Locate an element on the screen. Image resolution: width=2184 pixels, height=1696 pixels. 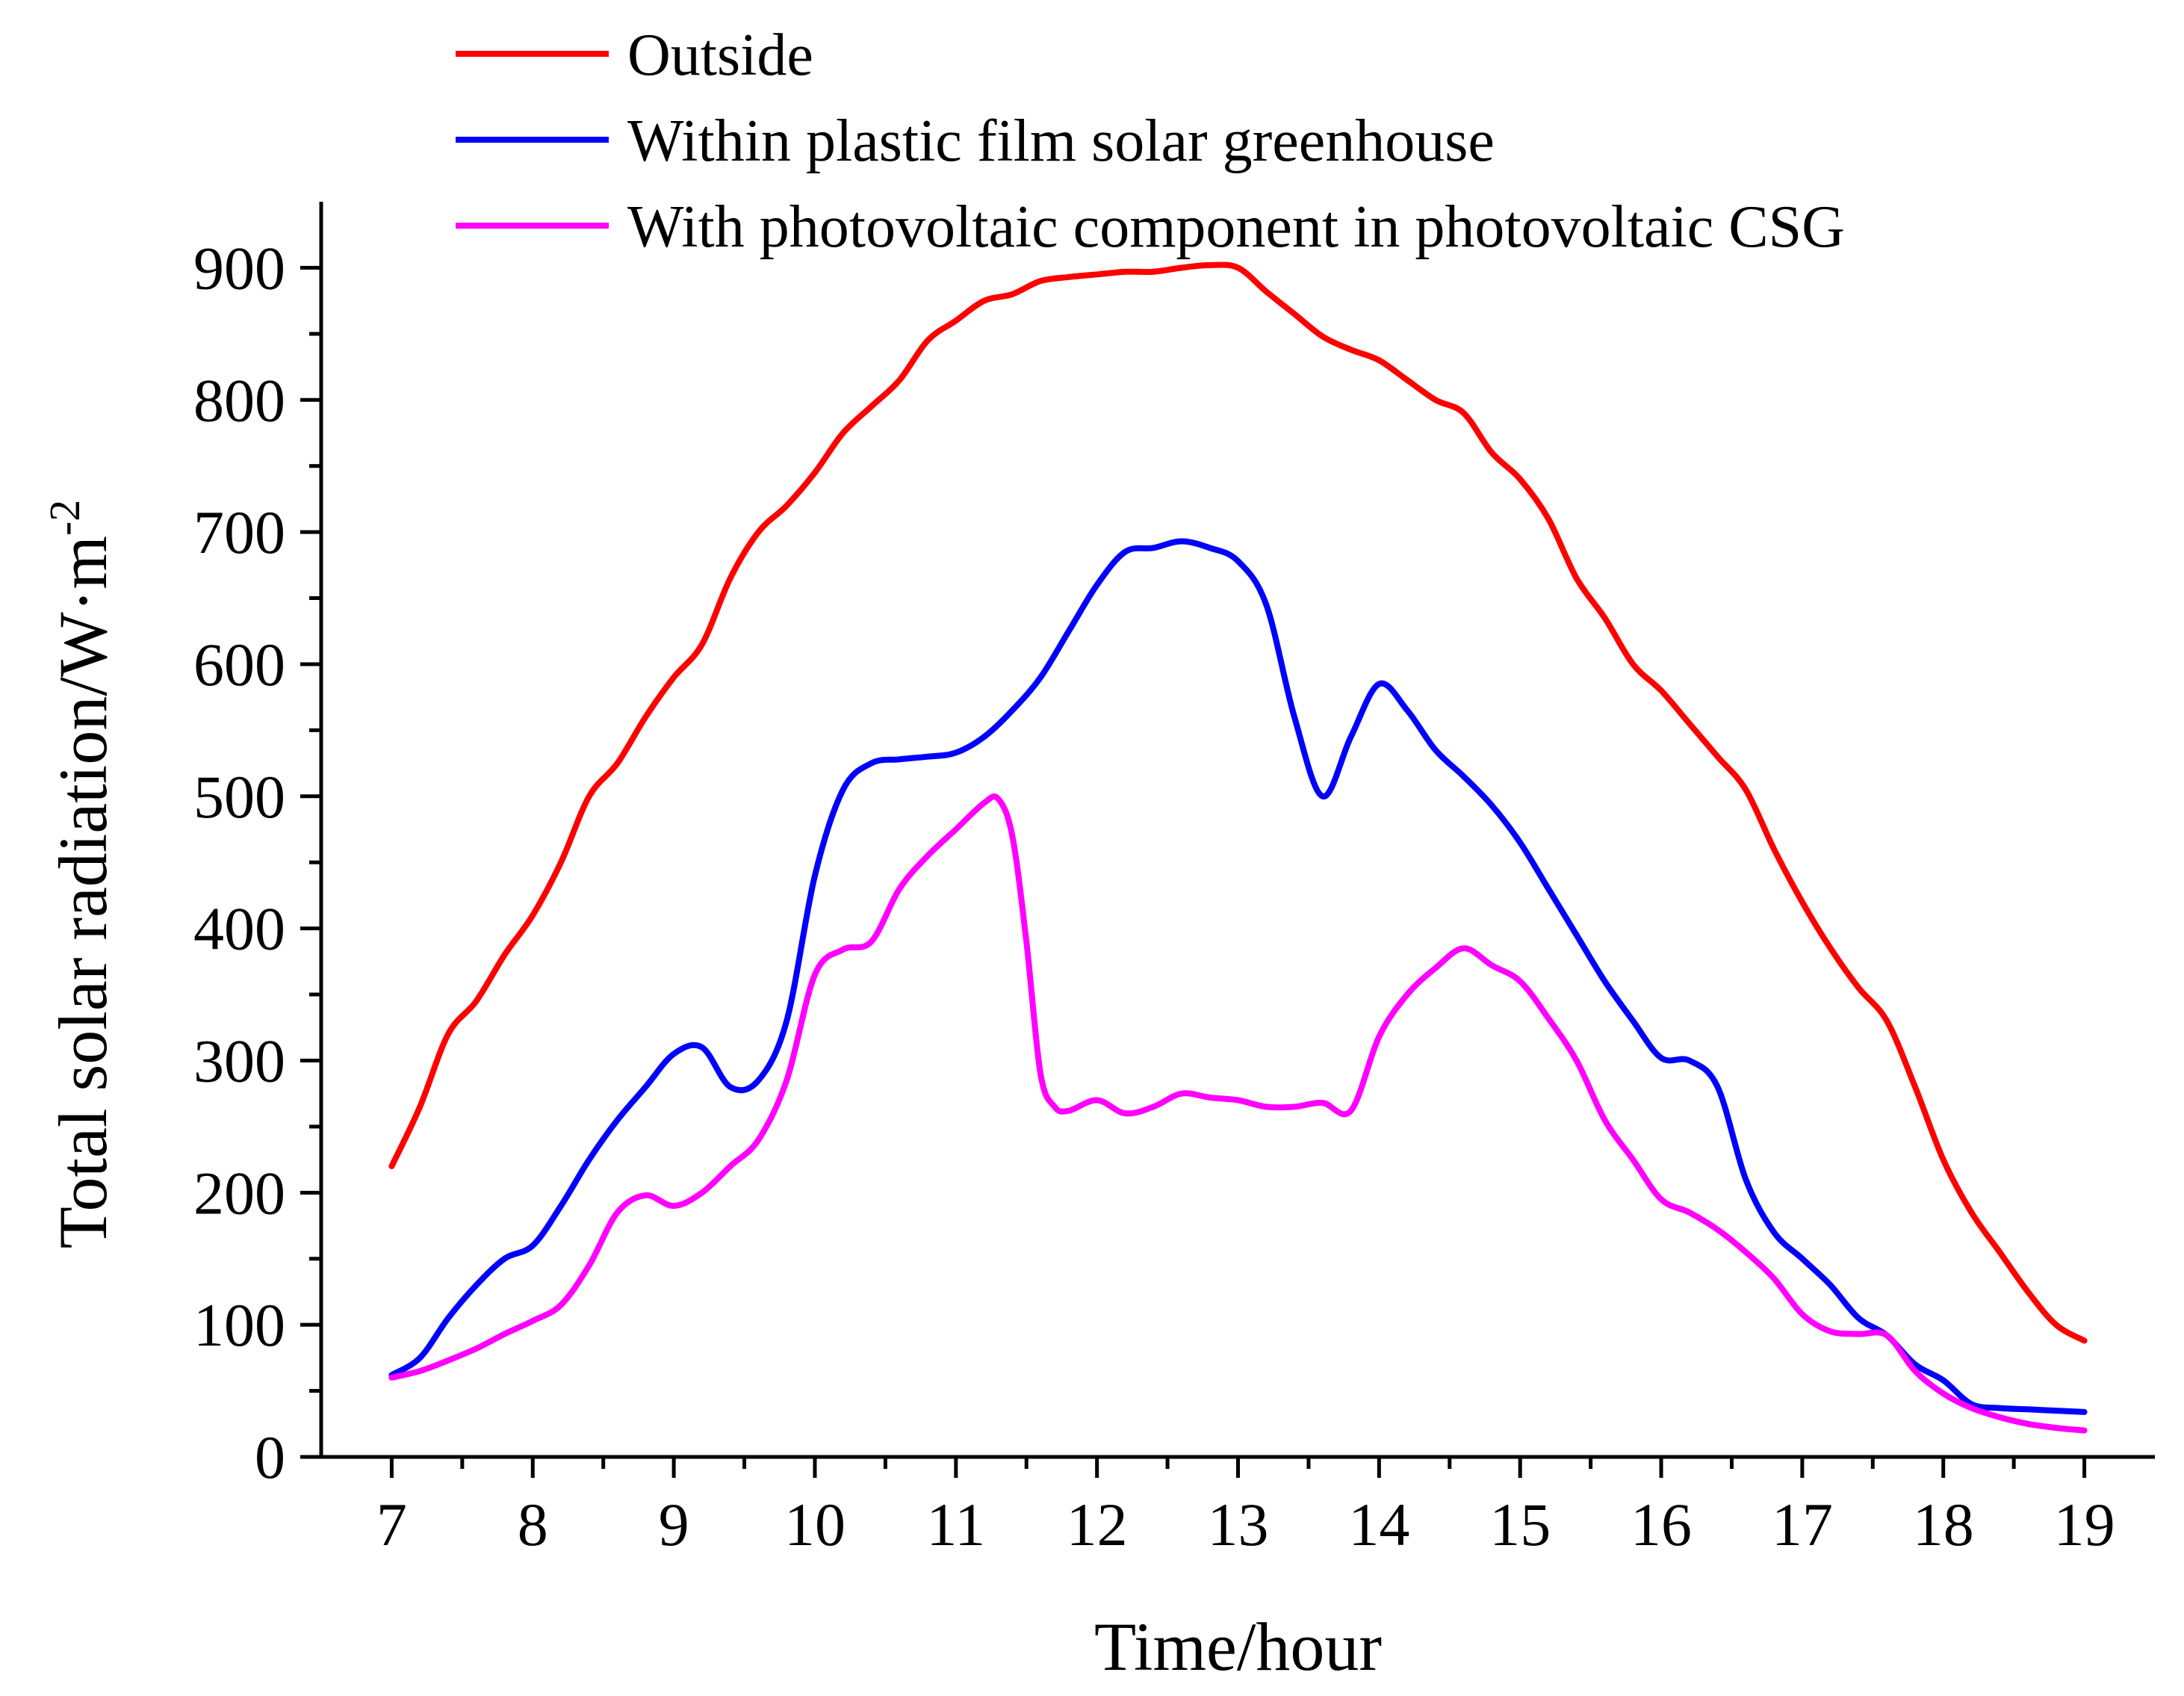
x-tick-label: 12 is located at coordinates (1097, 1525).